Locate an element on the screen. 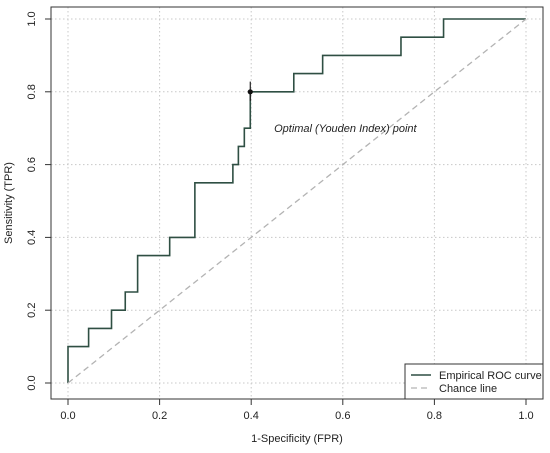 The image size is (550, 453). x-tick-label: 0.4 is located at coordinates (251, 416).